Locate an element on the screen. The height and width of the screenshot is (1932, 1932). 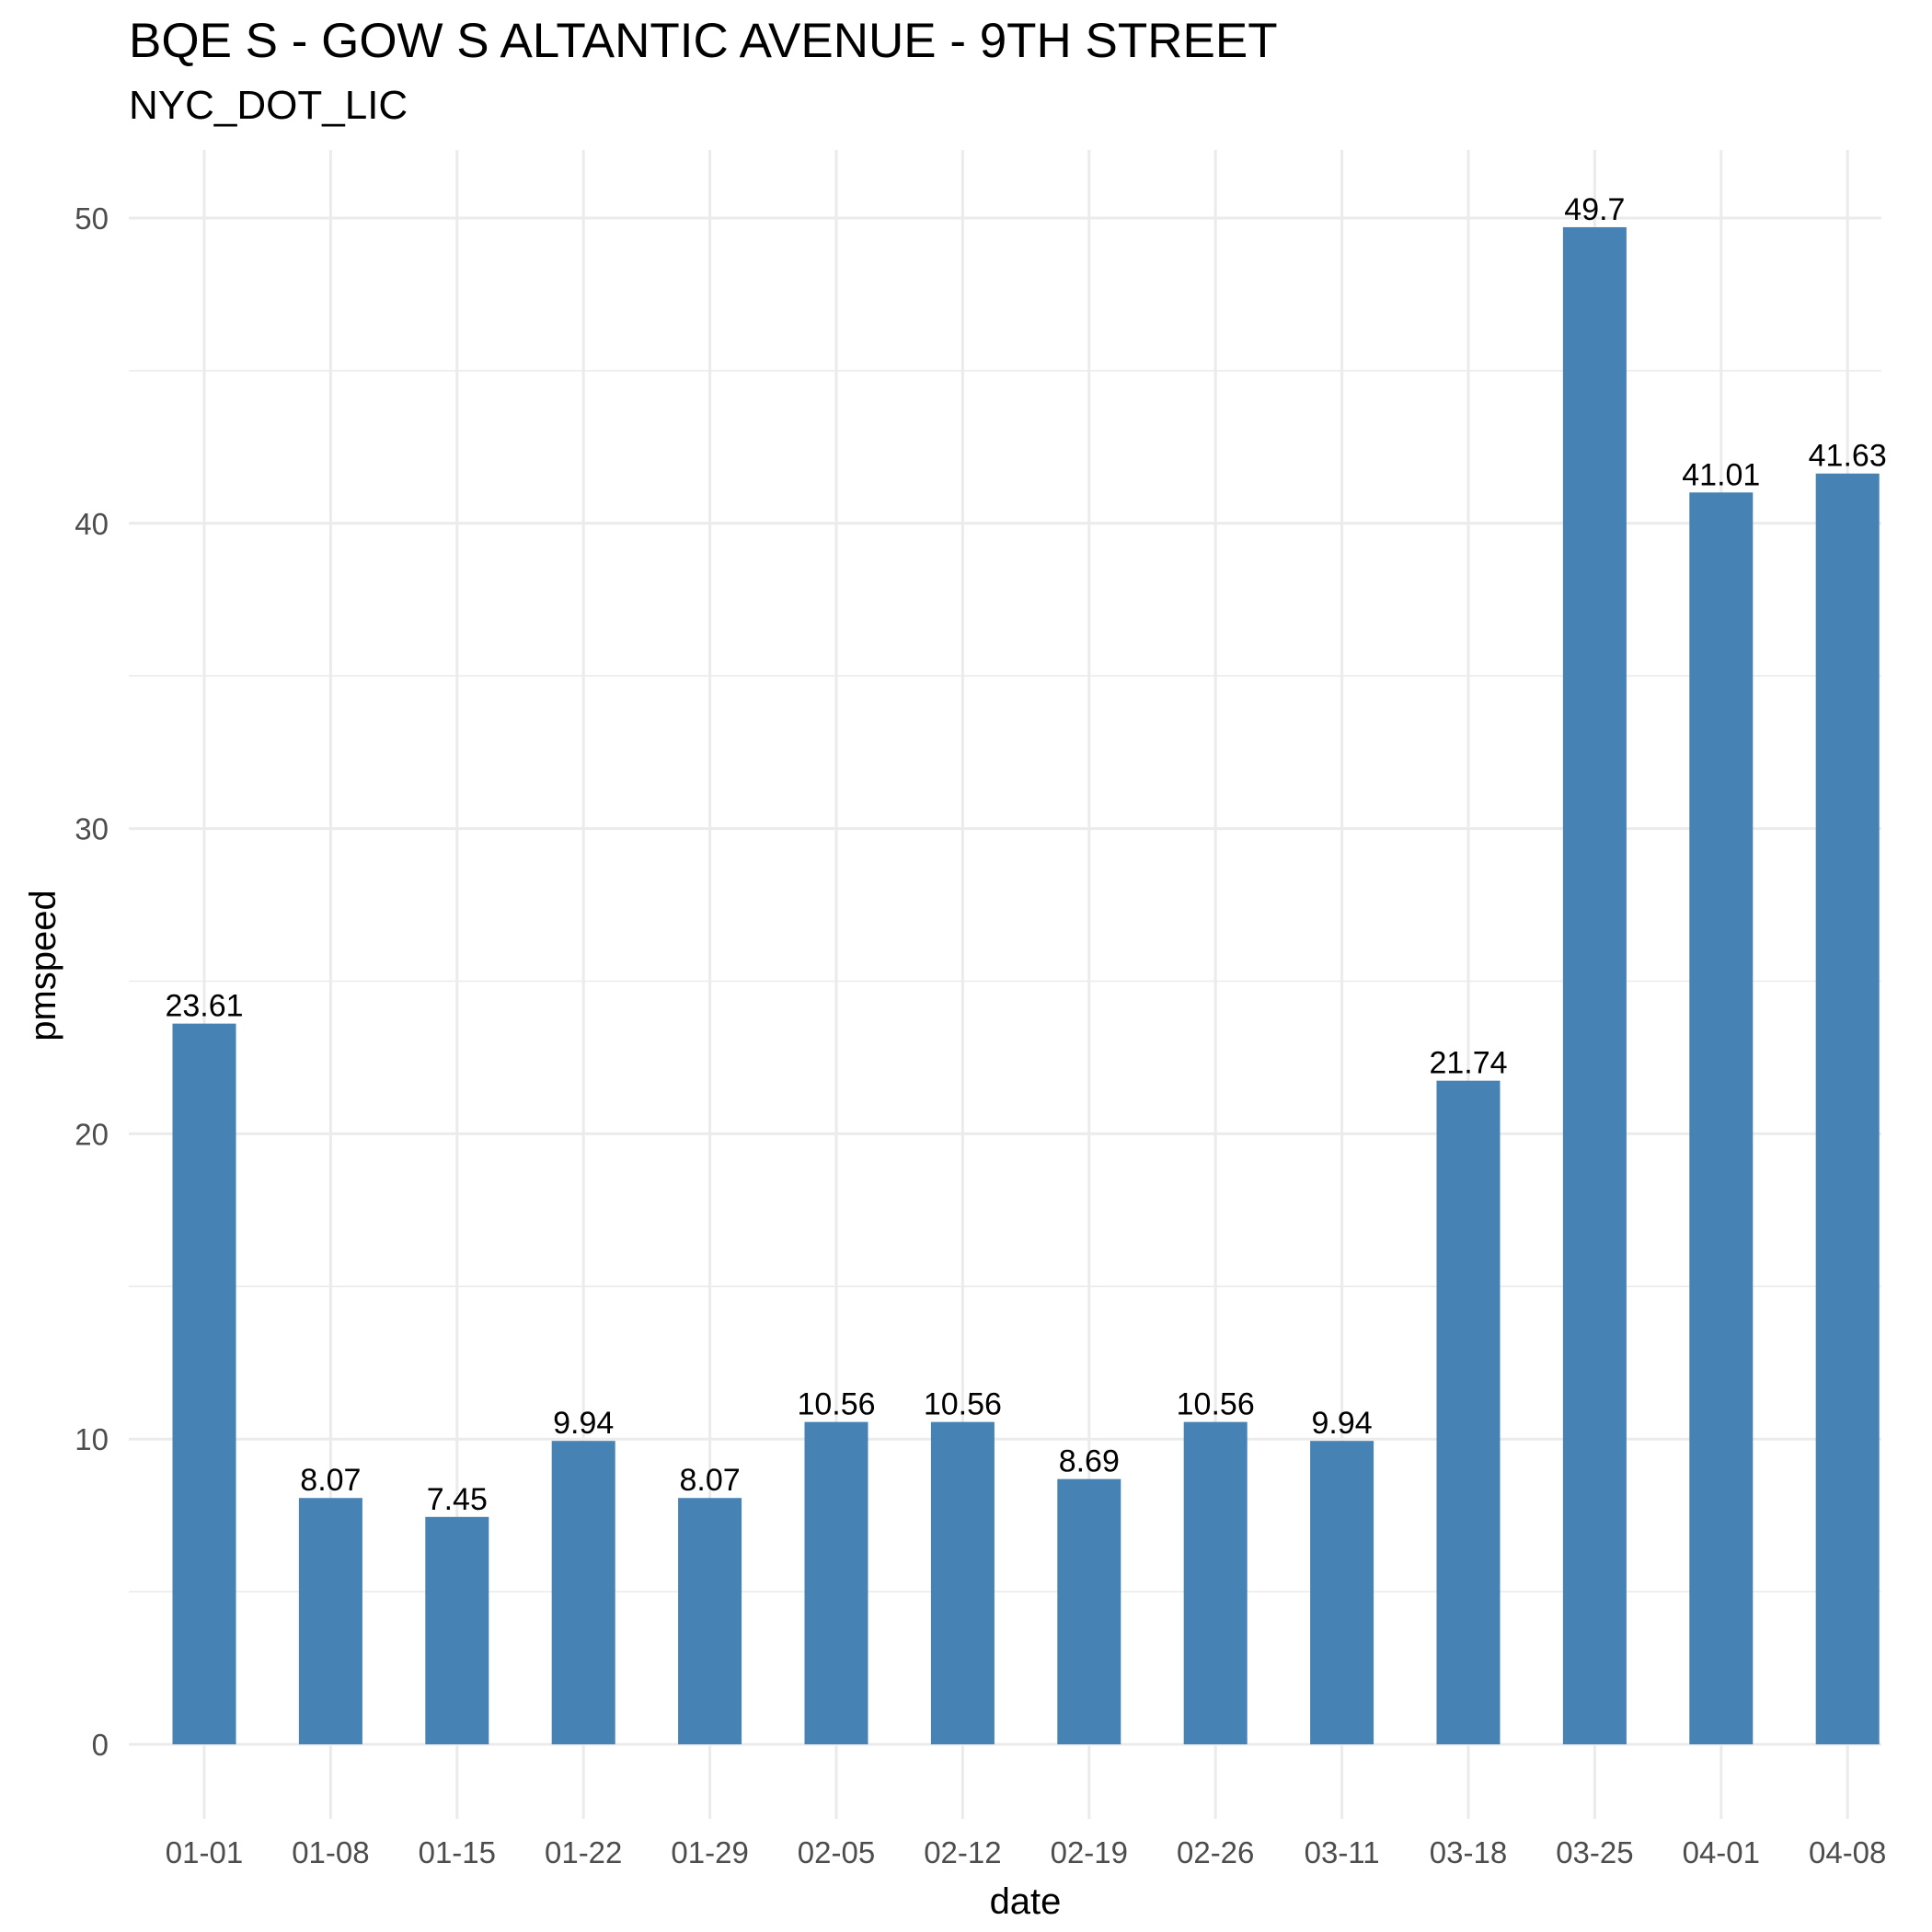
x-tick-label: 01-01 is located at coordinates (204, 1852).